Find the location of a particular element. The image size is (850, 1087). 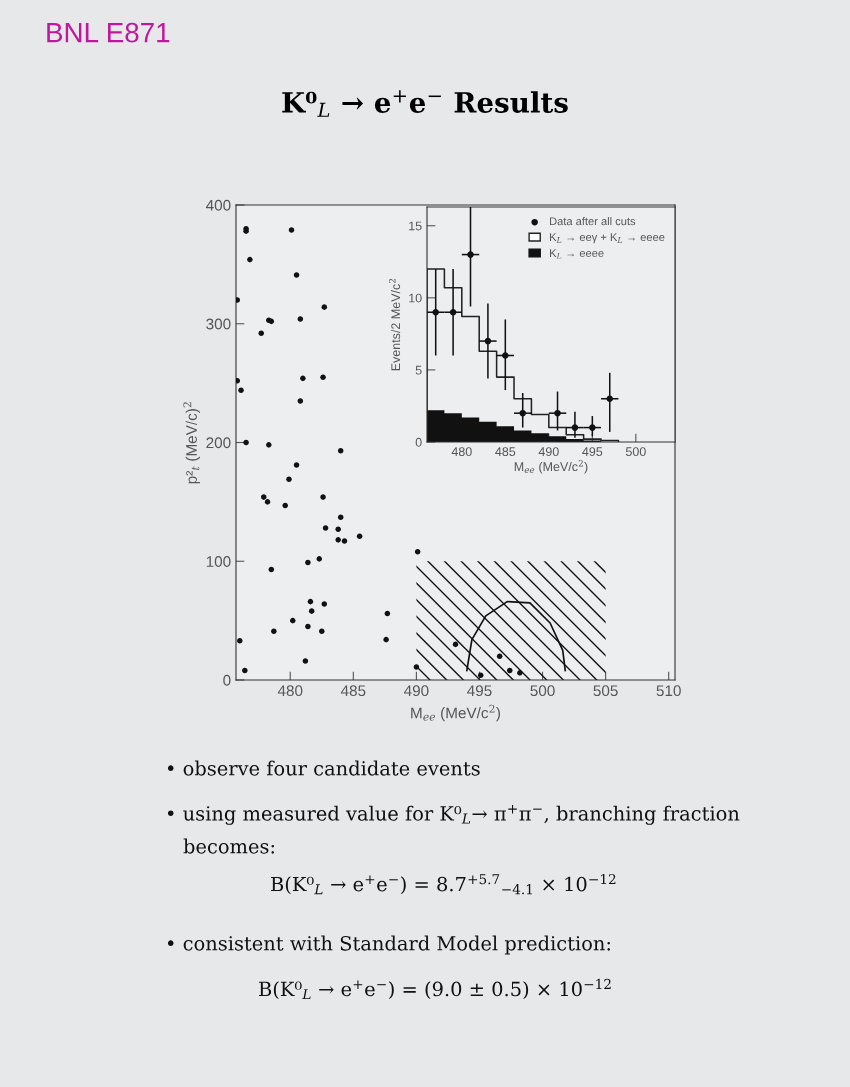

y-tick-label: 400 is located at coordinates (218, 205).